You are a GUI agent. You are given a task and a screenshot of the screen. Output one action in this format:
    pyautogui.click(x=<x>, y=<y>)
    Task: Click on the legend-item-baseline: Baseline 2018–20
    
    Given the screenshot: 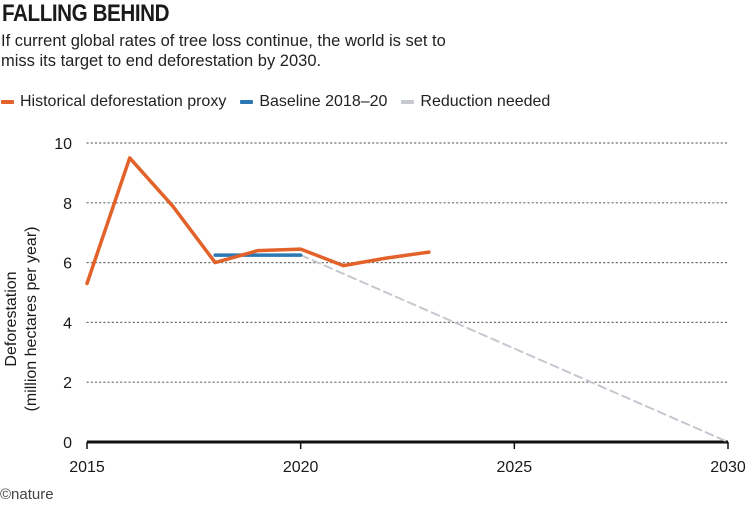 What is the action you would take?
    pyautogui.click(x=313, y=102)
    